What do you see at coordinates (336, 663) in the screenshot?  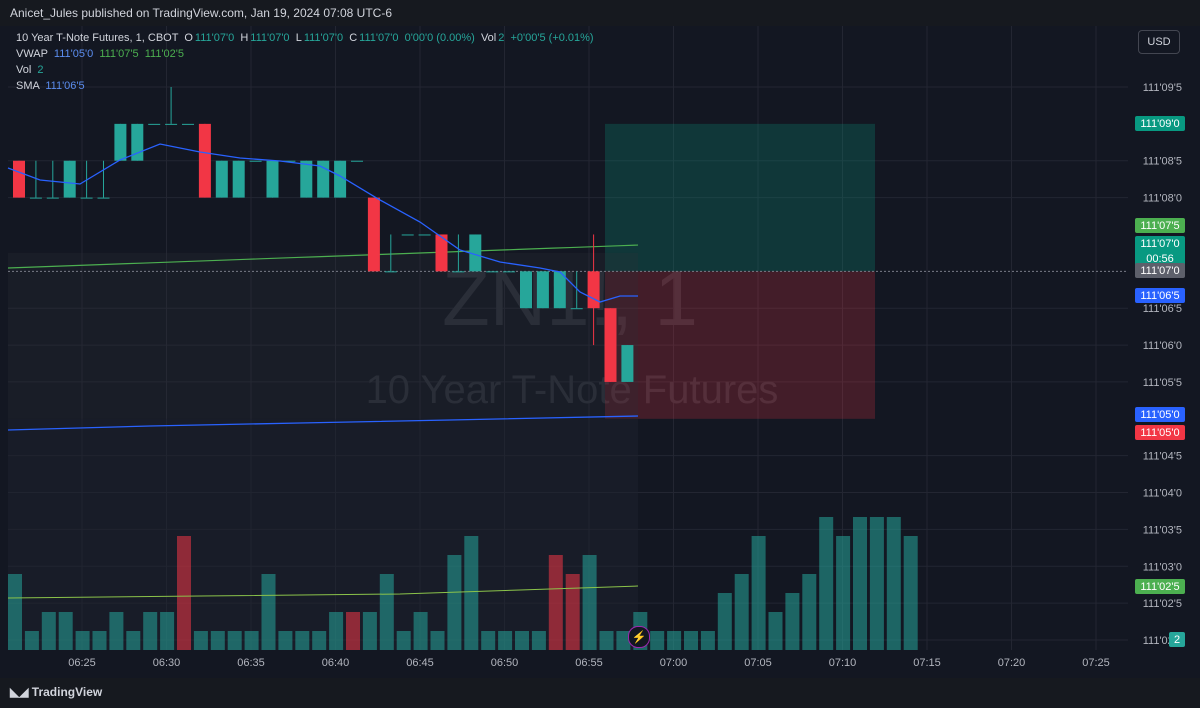 I see `time-tick-label: 06:40` at bounding box center [336, 663].